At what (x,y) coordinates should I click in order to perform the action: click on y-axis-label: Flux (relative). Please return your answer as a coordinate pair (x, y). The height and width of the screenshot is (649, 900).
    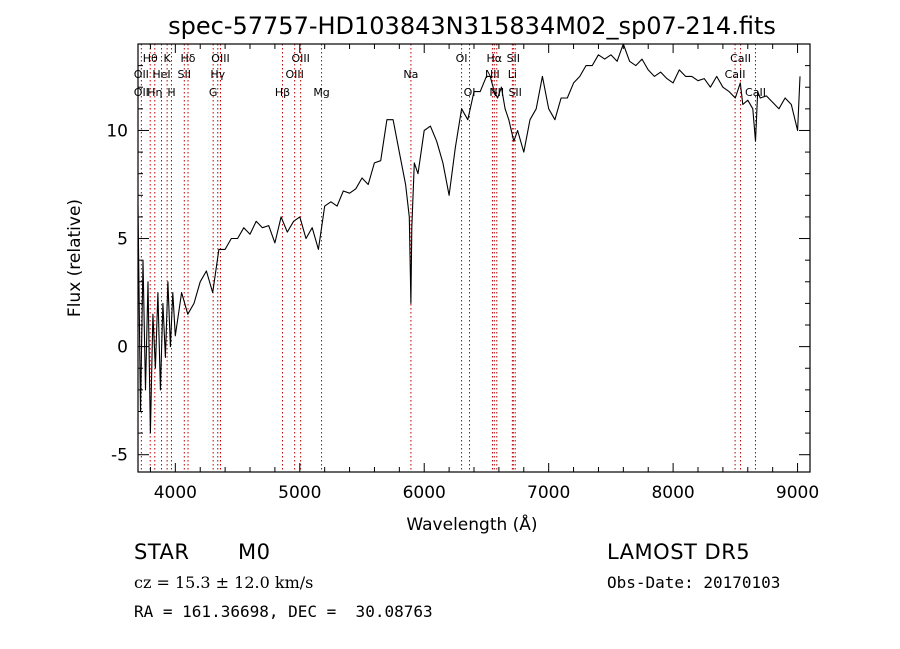
    Looking at the image, I should click on (75, 258).